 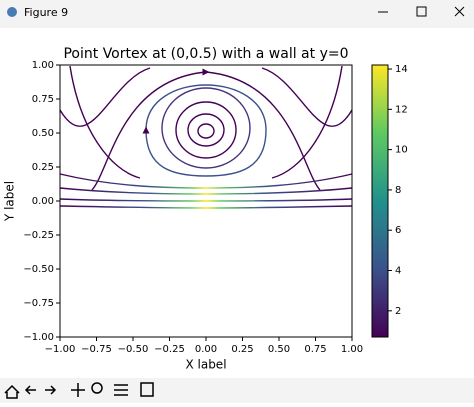 What do you see at coordinates (398, 311) in the screenshot?
I see `colorbar-tick-label: 2` at bounding box center [398, 311].